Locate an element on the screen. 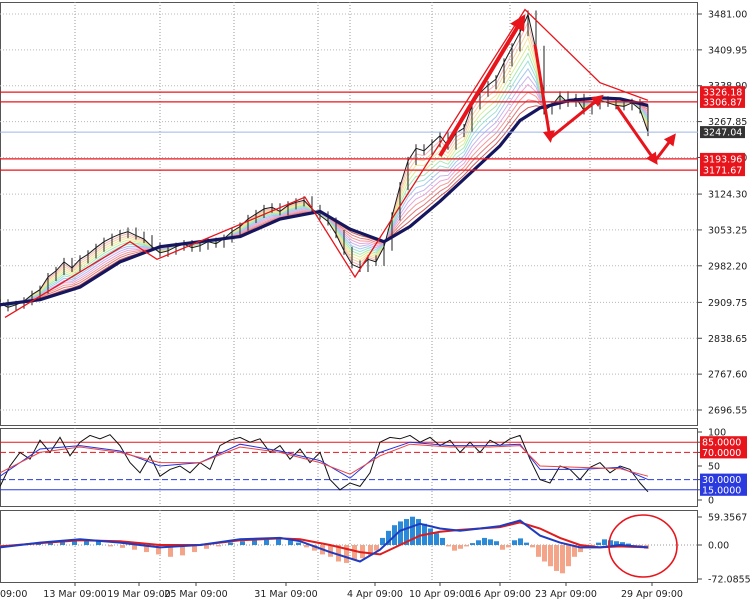 The image size is (755, 603). time-axis-label: 29 Apr 09:00 is located at coordinates (652, 594).